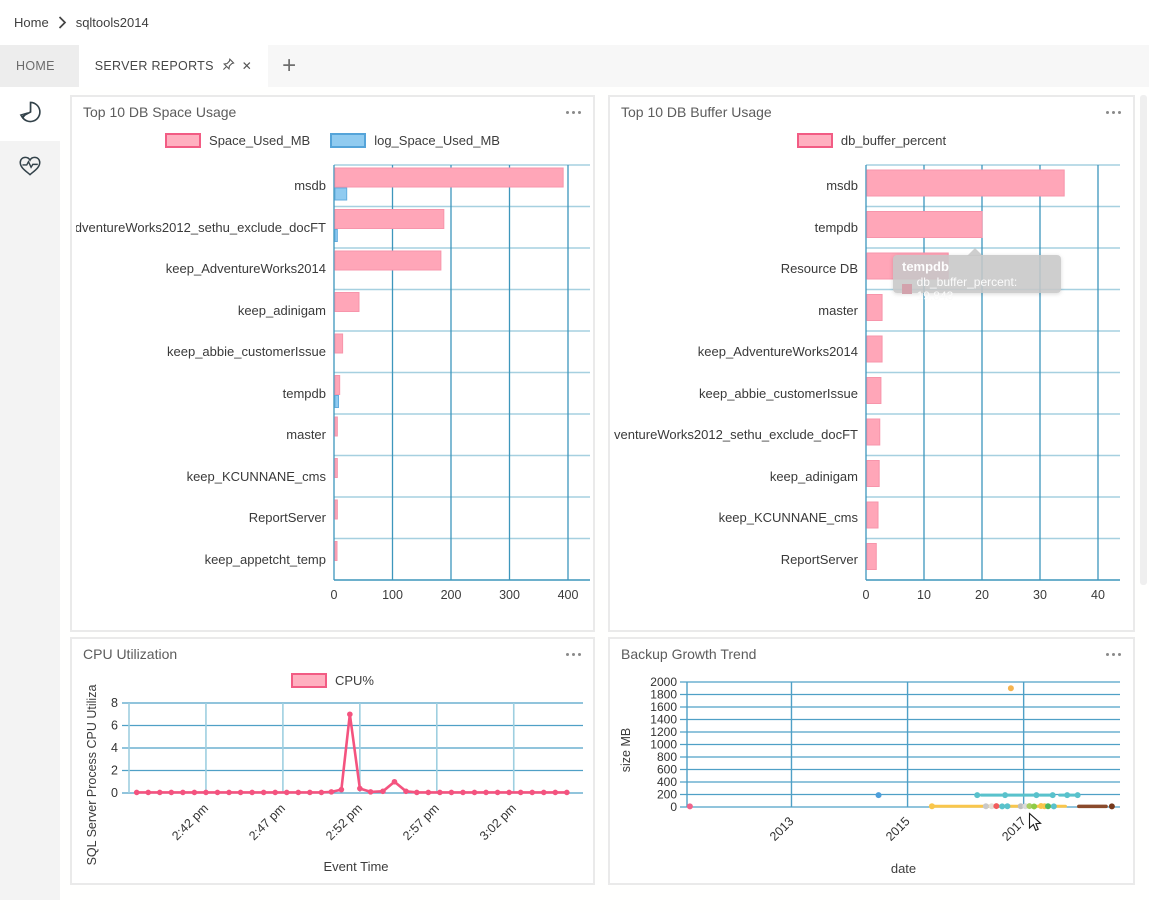  I want to click on close-icon: ✕, so click(247, 66).